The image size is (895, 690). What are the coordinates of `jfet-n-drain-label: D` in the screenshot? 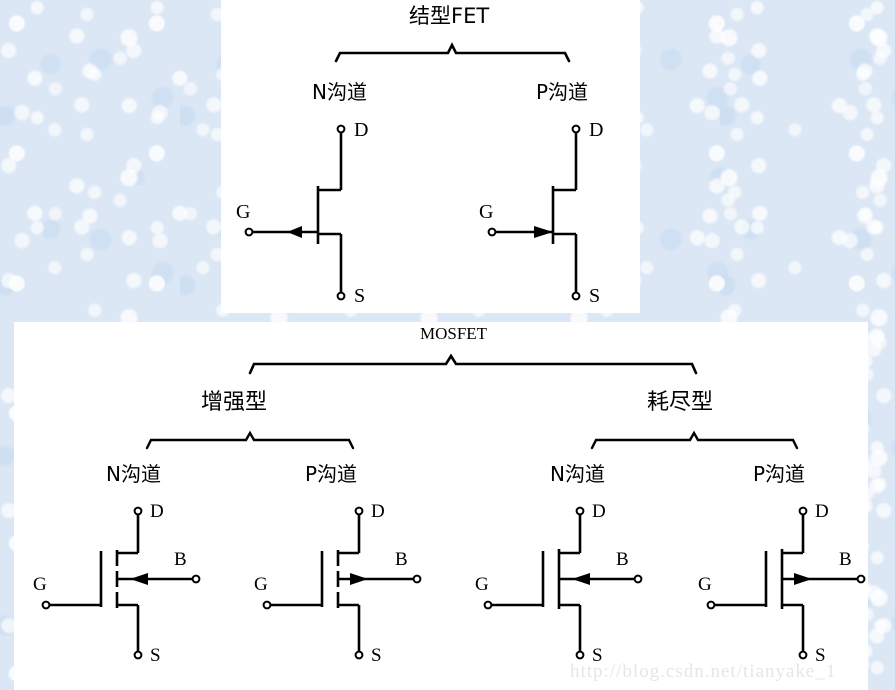 It's located at (361, 130).